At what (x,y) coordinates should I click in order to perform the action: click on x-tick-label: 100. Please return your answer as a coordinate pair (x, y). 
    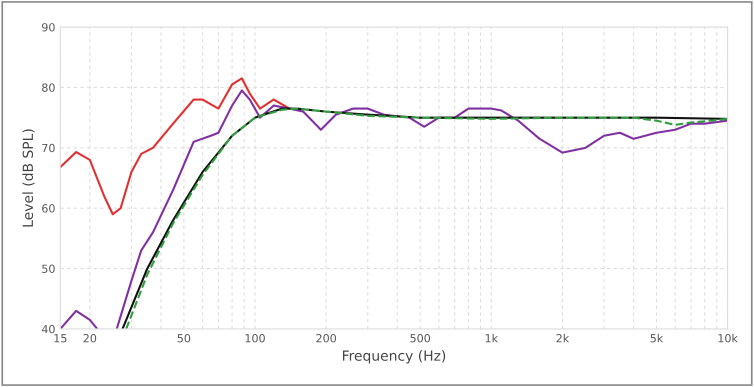
    Looking at the image, I should click on (255, 338).